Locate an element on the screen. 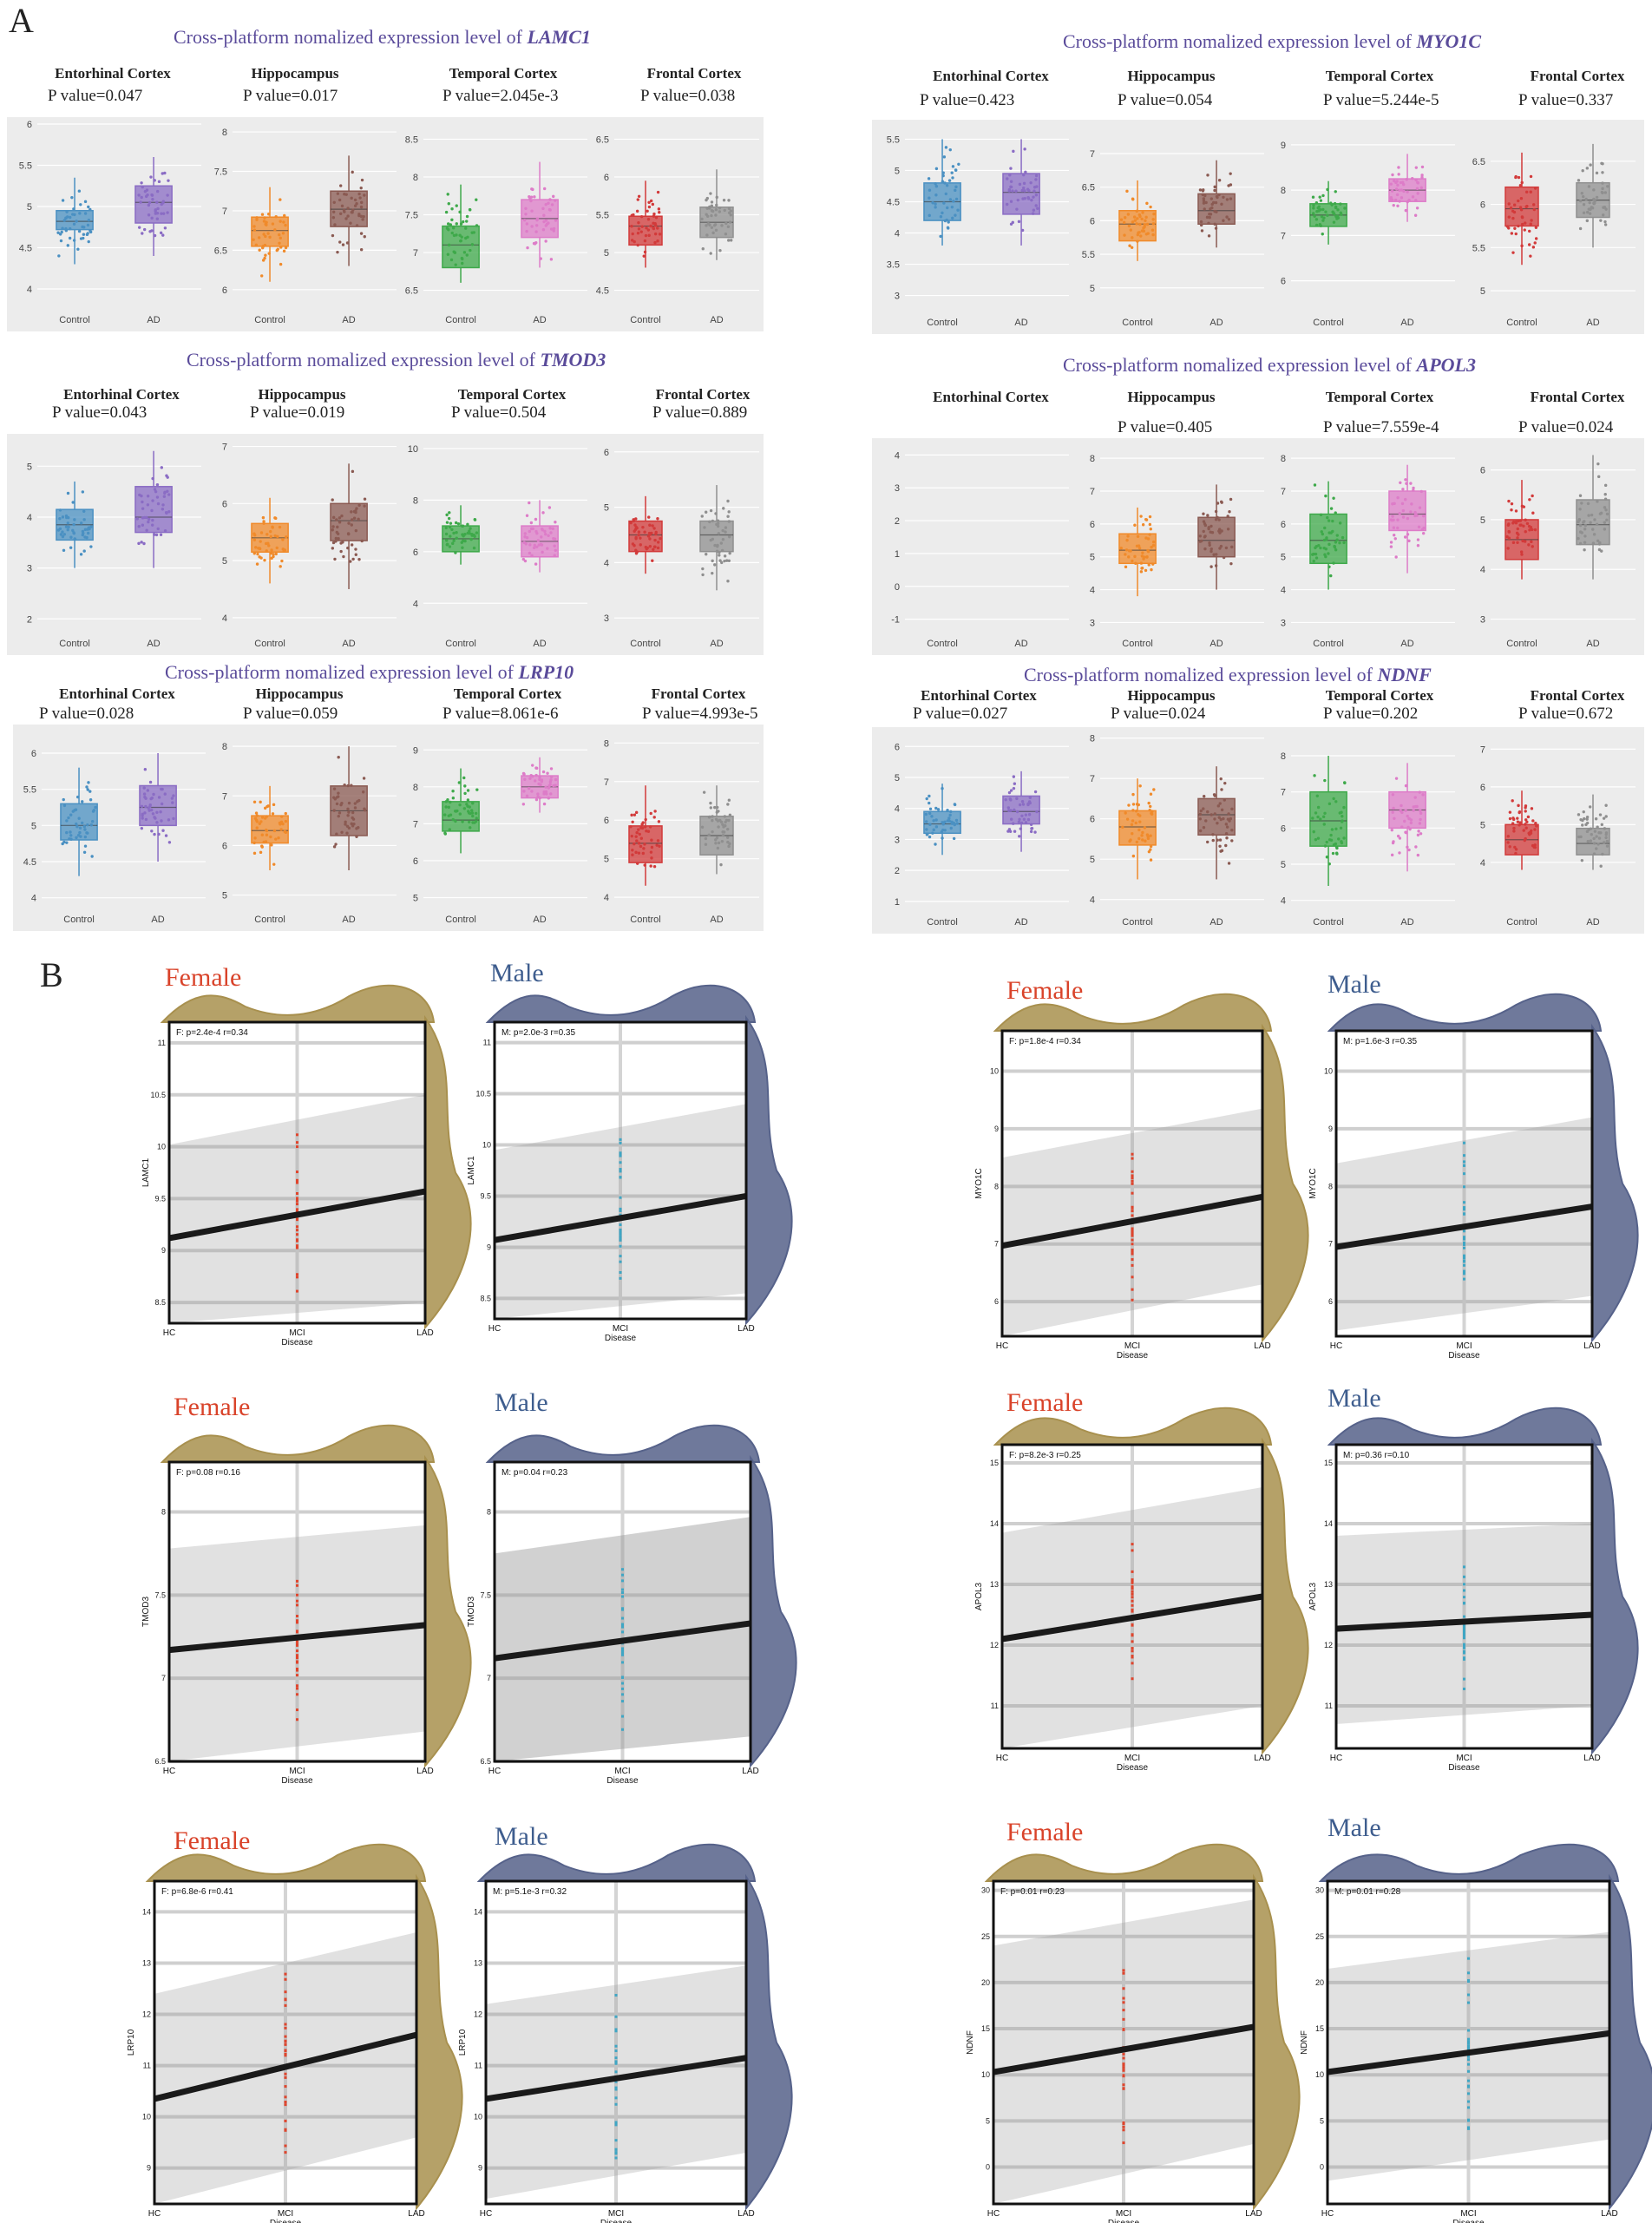  y-tick-label: 13 is located at coordinates (995, 1584).